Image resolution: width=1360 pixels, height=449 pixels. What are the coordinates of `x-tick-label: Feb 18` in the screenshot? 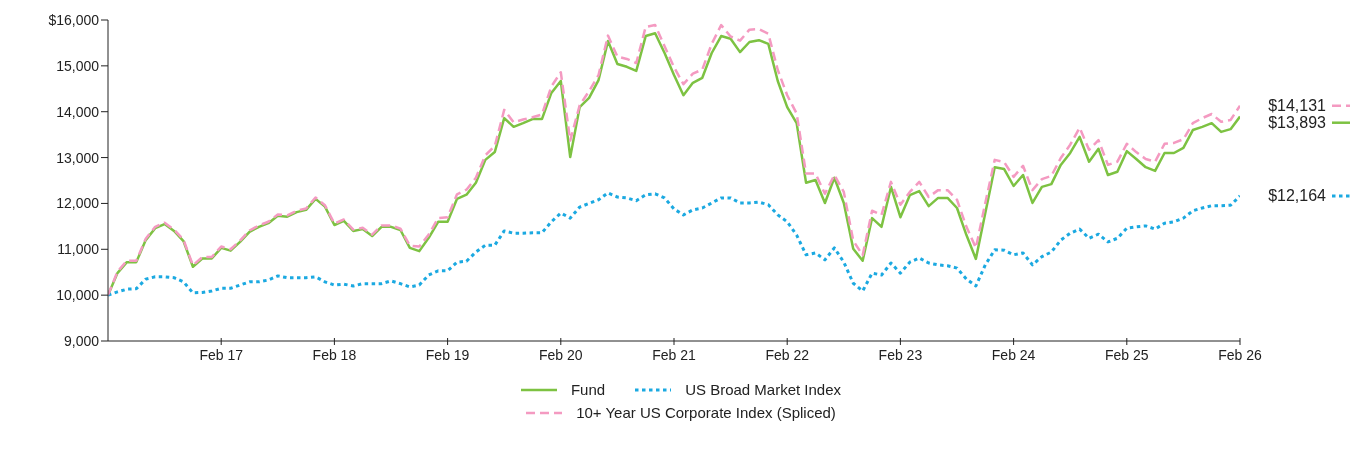 It's located at (334, 354).